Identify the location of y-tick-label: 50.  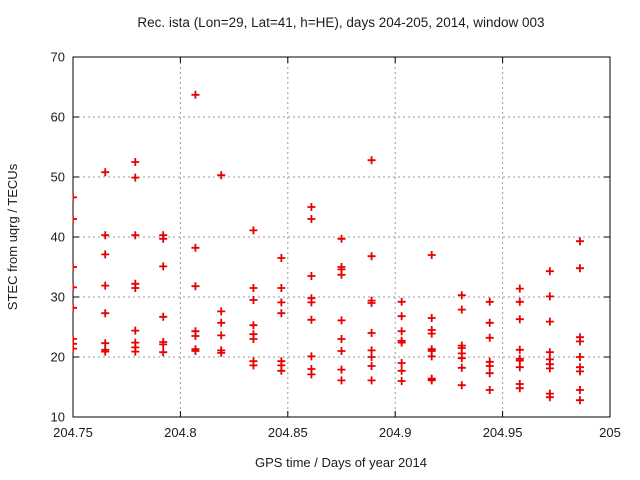
(58, 177).